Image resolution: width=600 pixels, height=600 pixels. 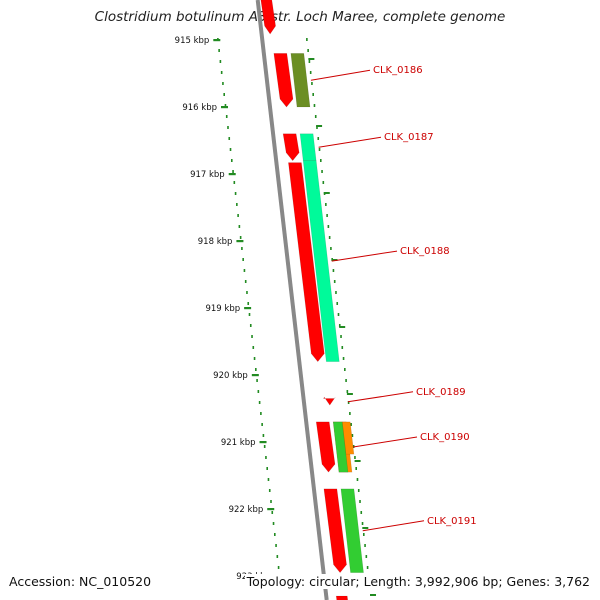 I want to click on gene-label: CLK_0191, so click(x=452, y=521).